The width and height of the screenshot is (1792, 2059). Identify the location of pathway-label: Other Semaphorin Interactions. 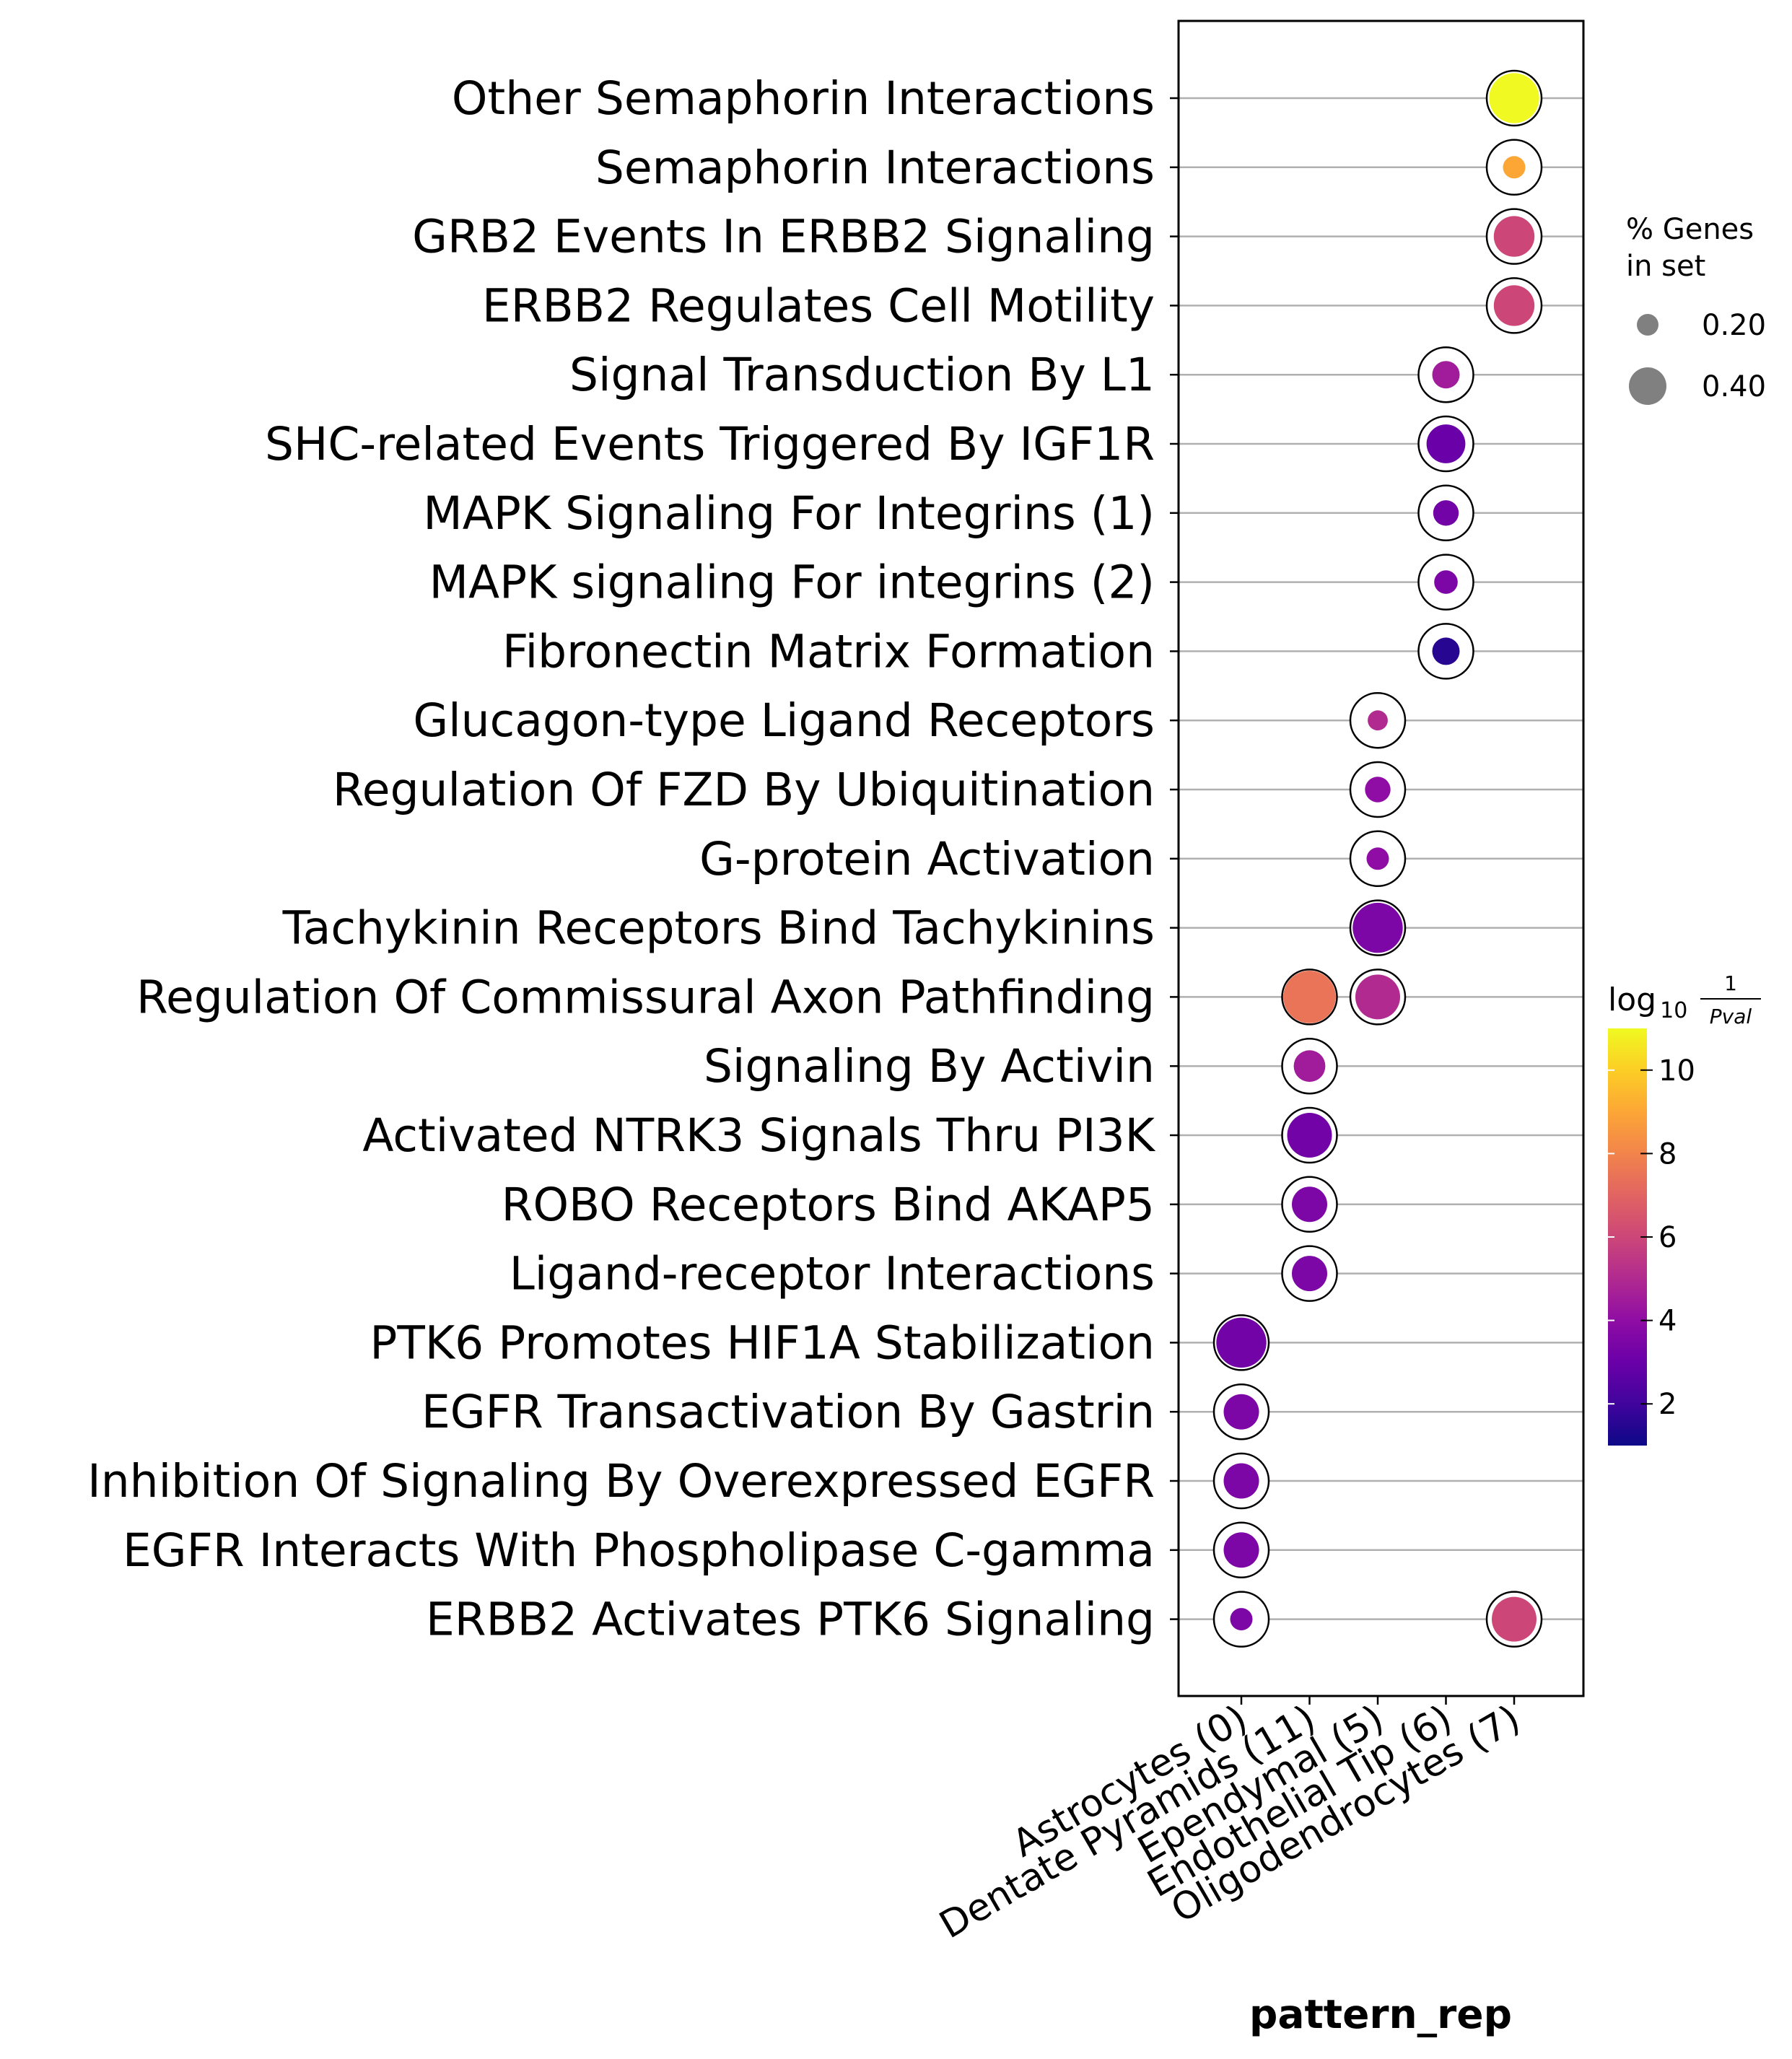
(803, 98).